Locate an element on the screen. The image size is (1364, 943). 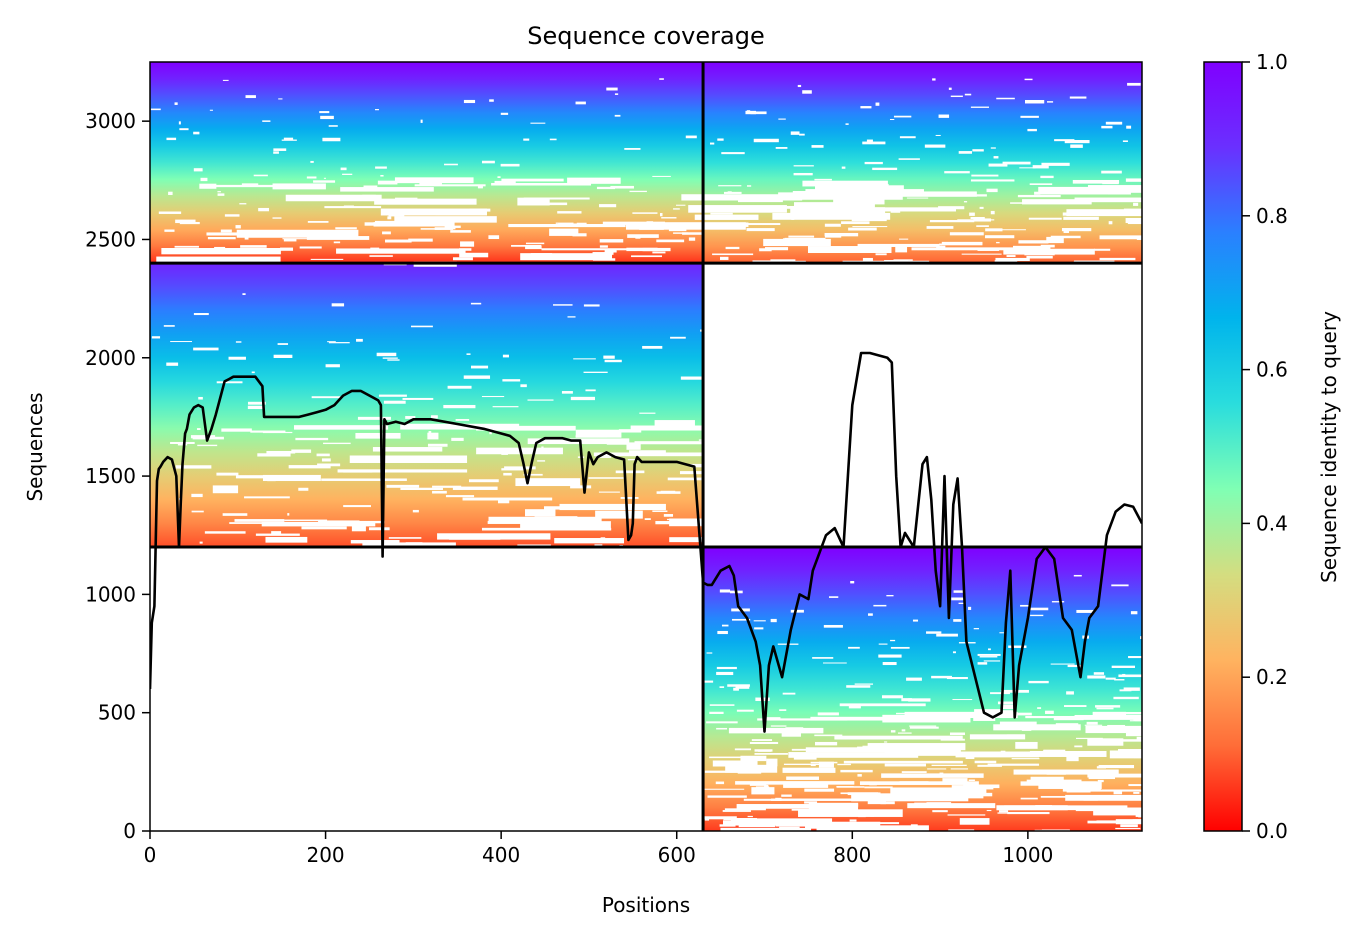
colorbar-tick-label: 0.8 is located at coordinates (1272, 216).